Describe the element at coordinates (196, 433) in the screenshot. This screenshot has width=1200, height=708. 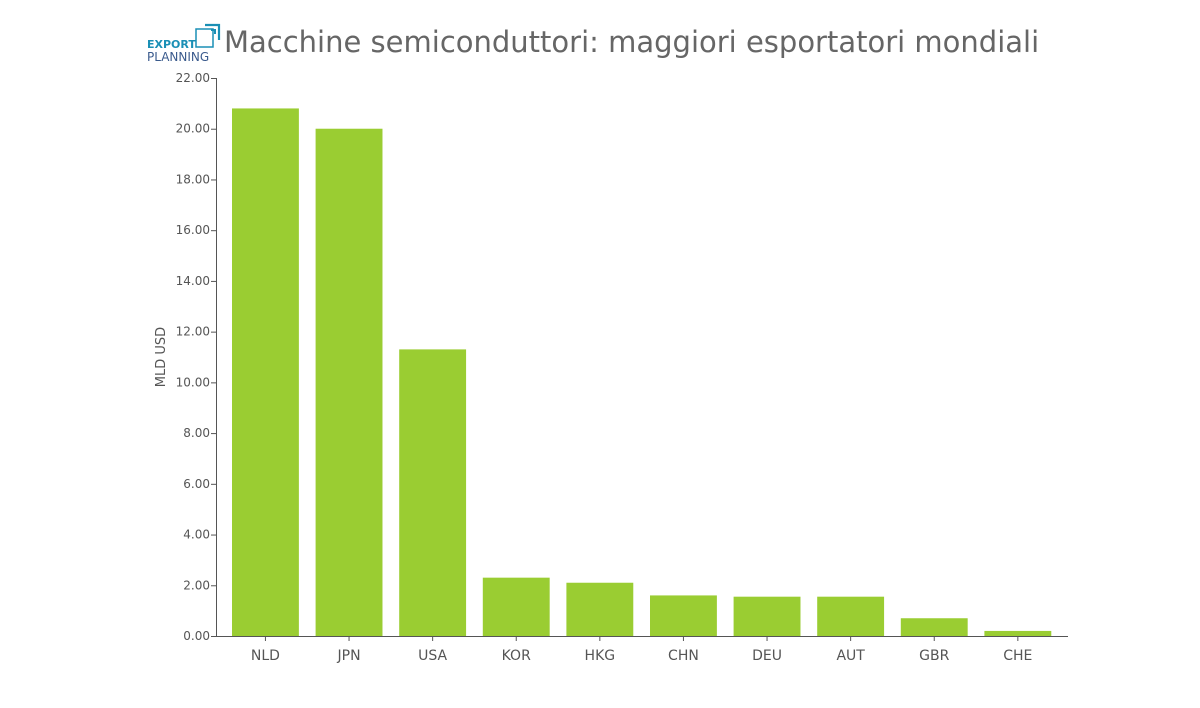
I see `y-tick-label: 8.00` at that location.